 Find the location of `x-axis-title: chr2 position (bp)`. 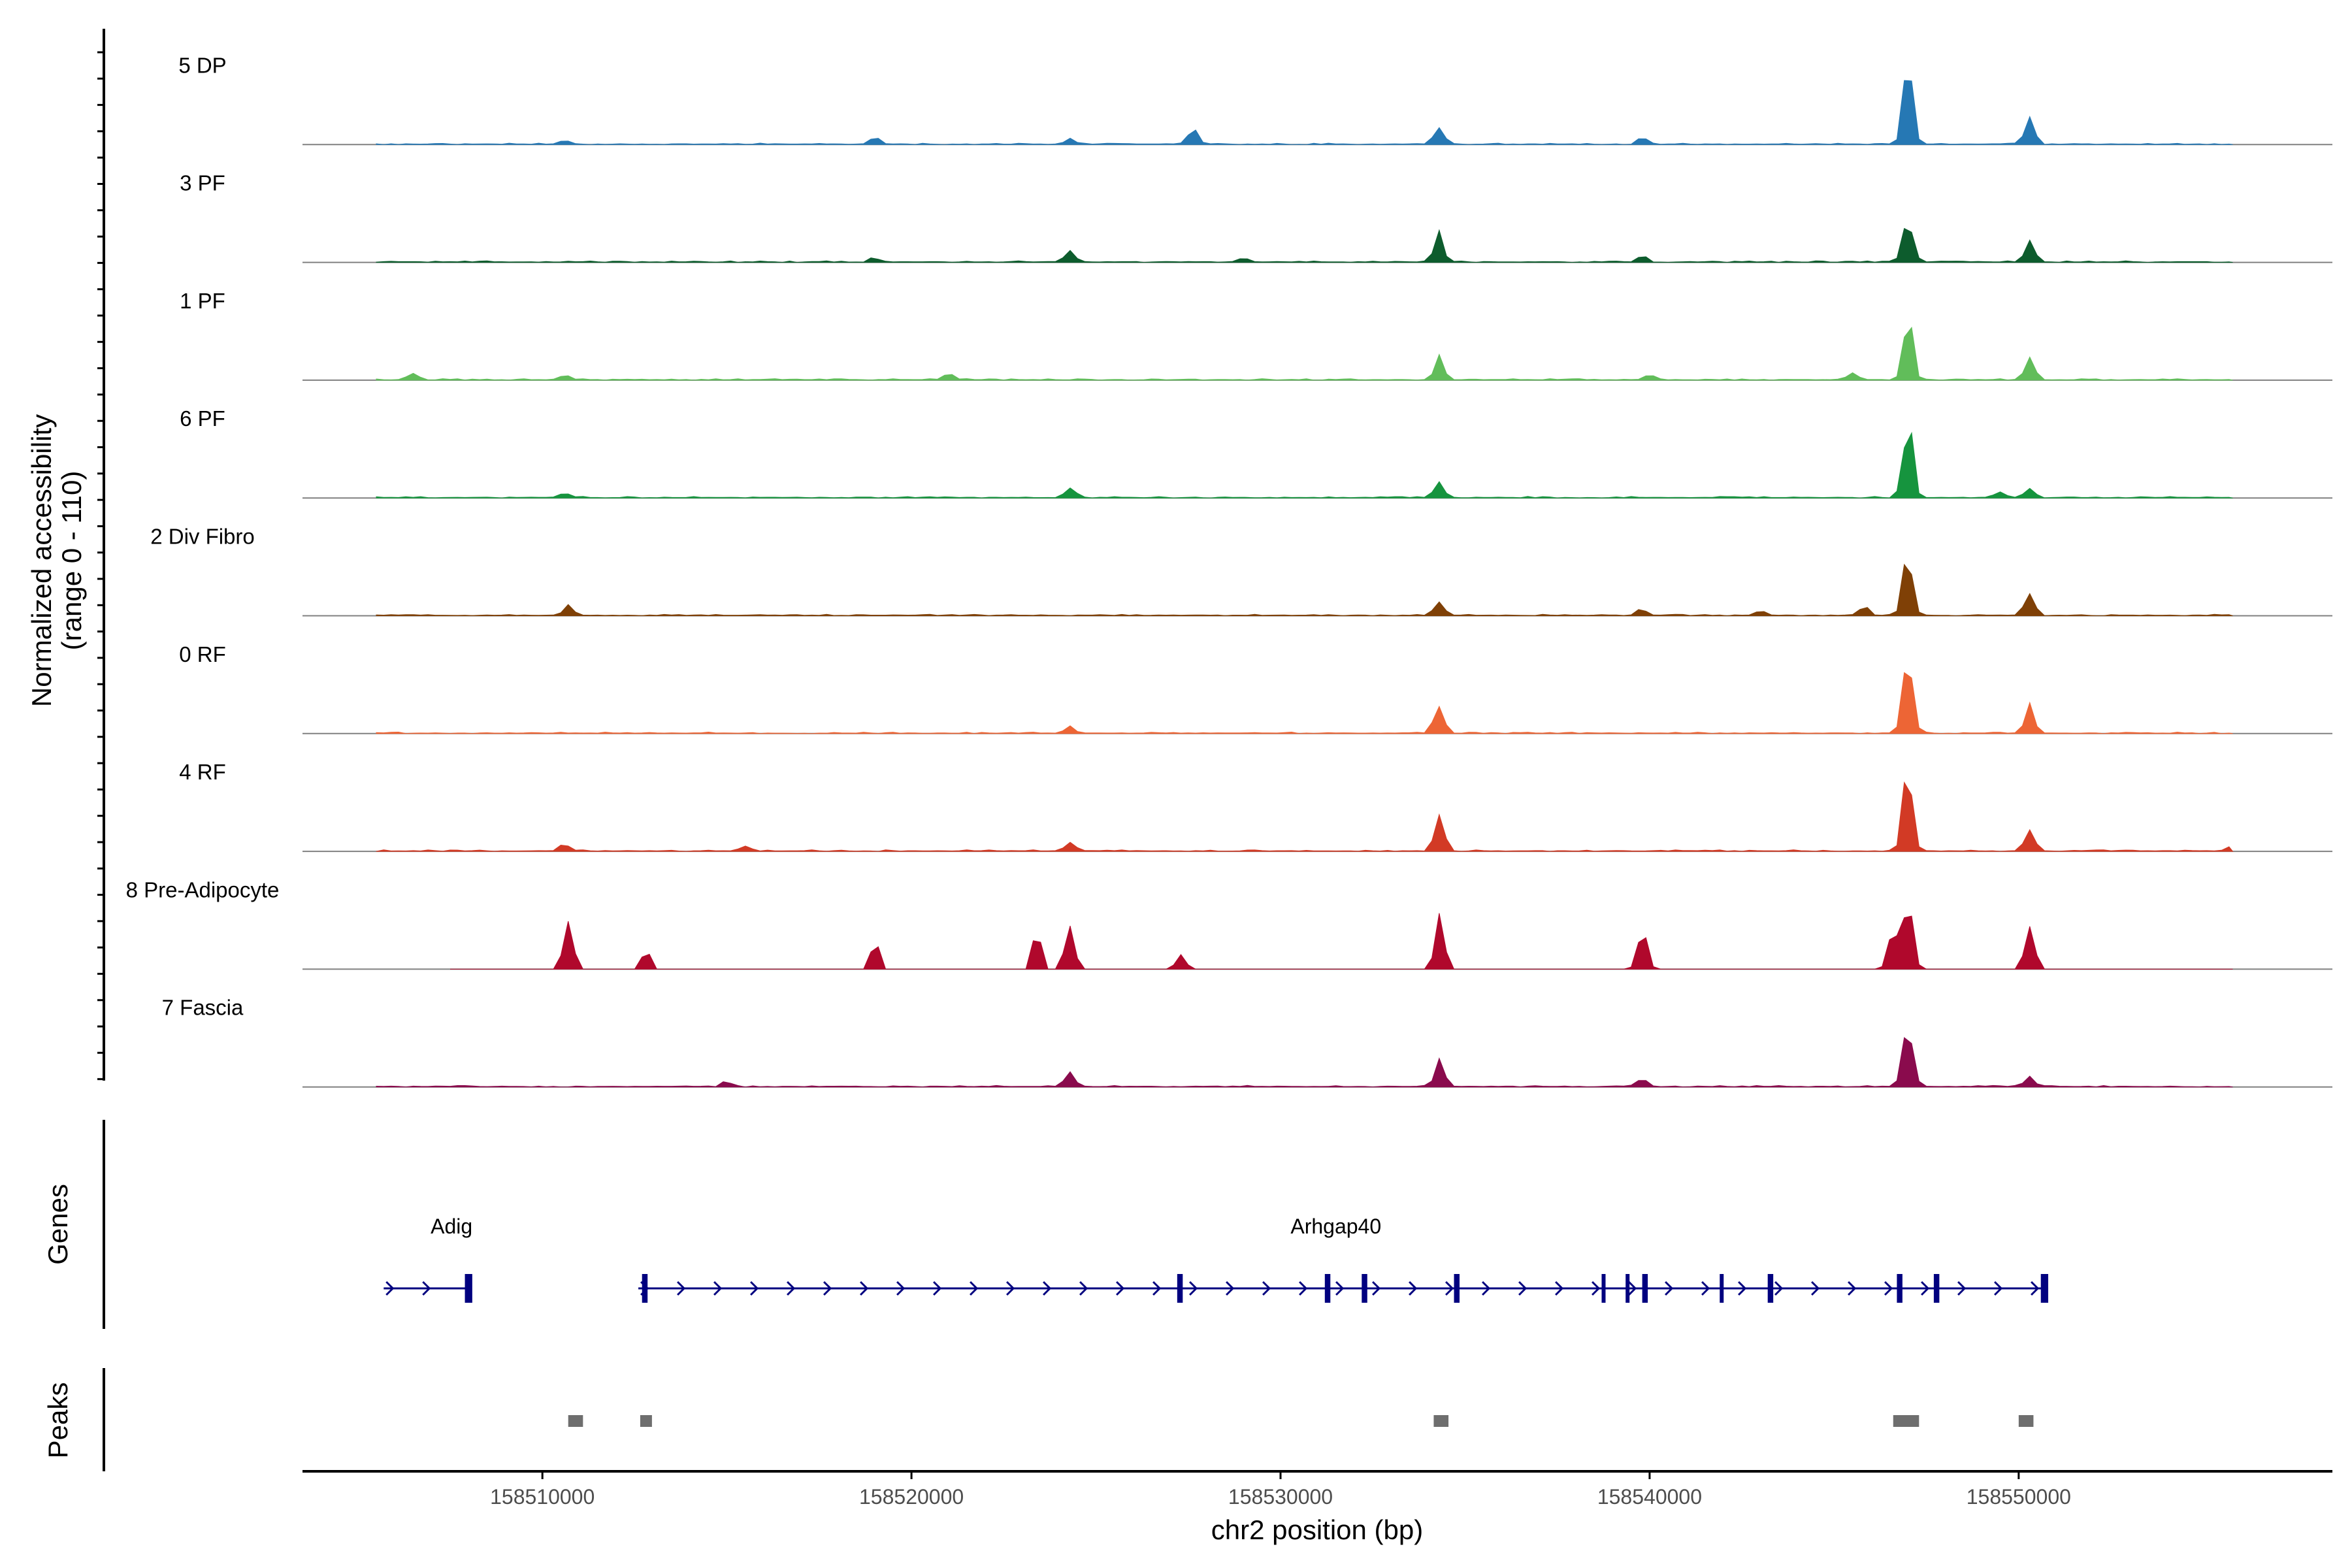

x-axis-title: chr2 position (bp) is located at coordinates (1317, 1529).